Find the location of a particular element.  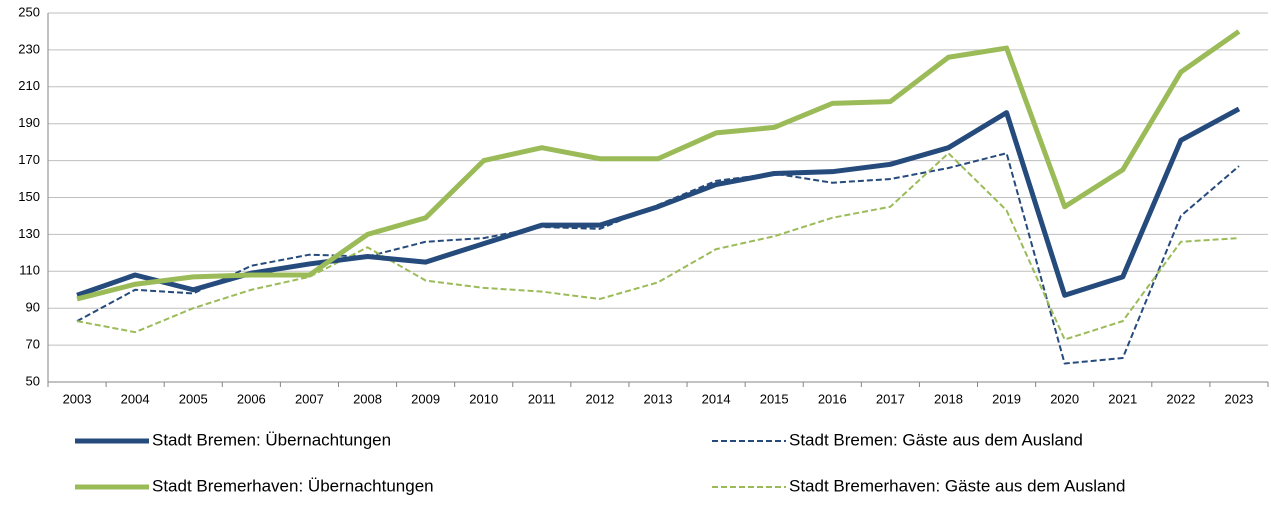

y-tick-label: 50 is located at coordinates (33, 380).